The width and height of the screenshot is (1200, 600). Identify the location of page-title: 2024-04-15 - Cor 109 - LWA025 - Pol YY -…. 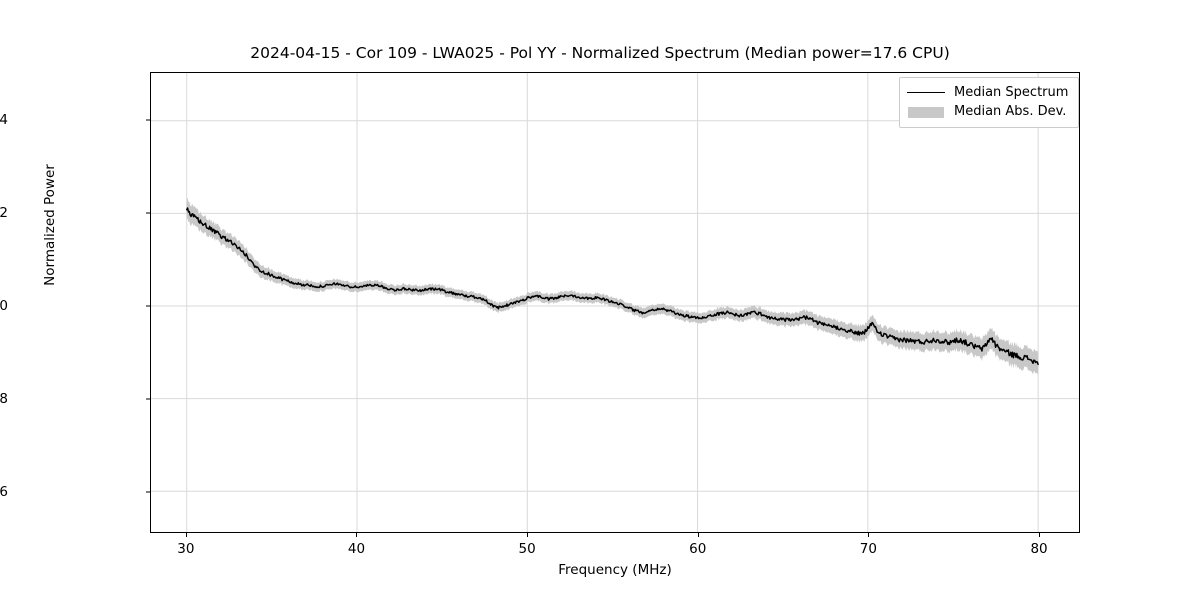
(600, 53).